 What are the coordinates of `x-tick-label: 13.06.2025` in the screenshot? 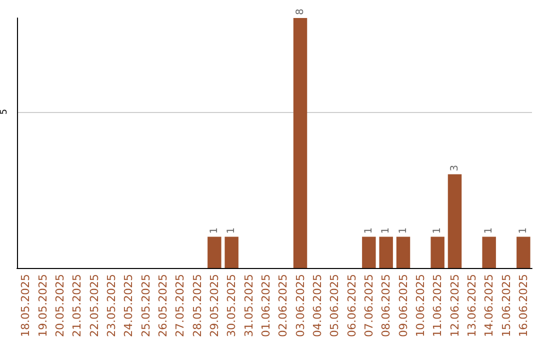 It's located at (471, 306).